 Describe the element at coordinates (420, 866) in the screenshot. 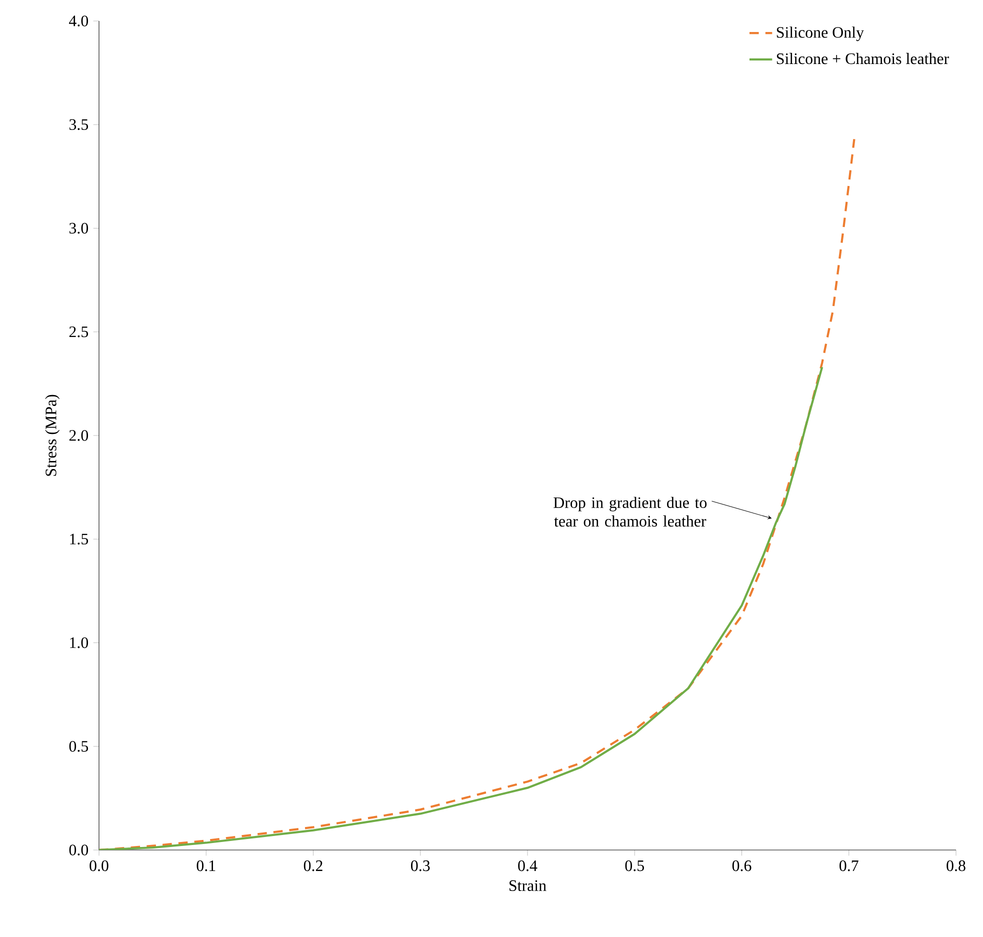

I see `x-tick-label: 0.3` at that location.